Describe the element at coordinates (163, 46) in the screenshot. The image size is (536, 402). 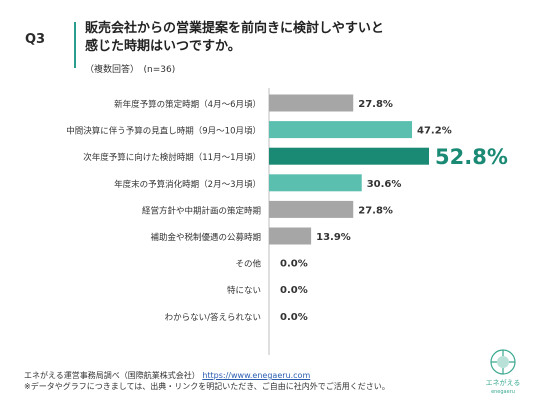
I see `chart-title-line-2: 感じた時期はいつですか。` at that location.